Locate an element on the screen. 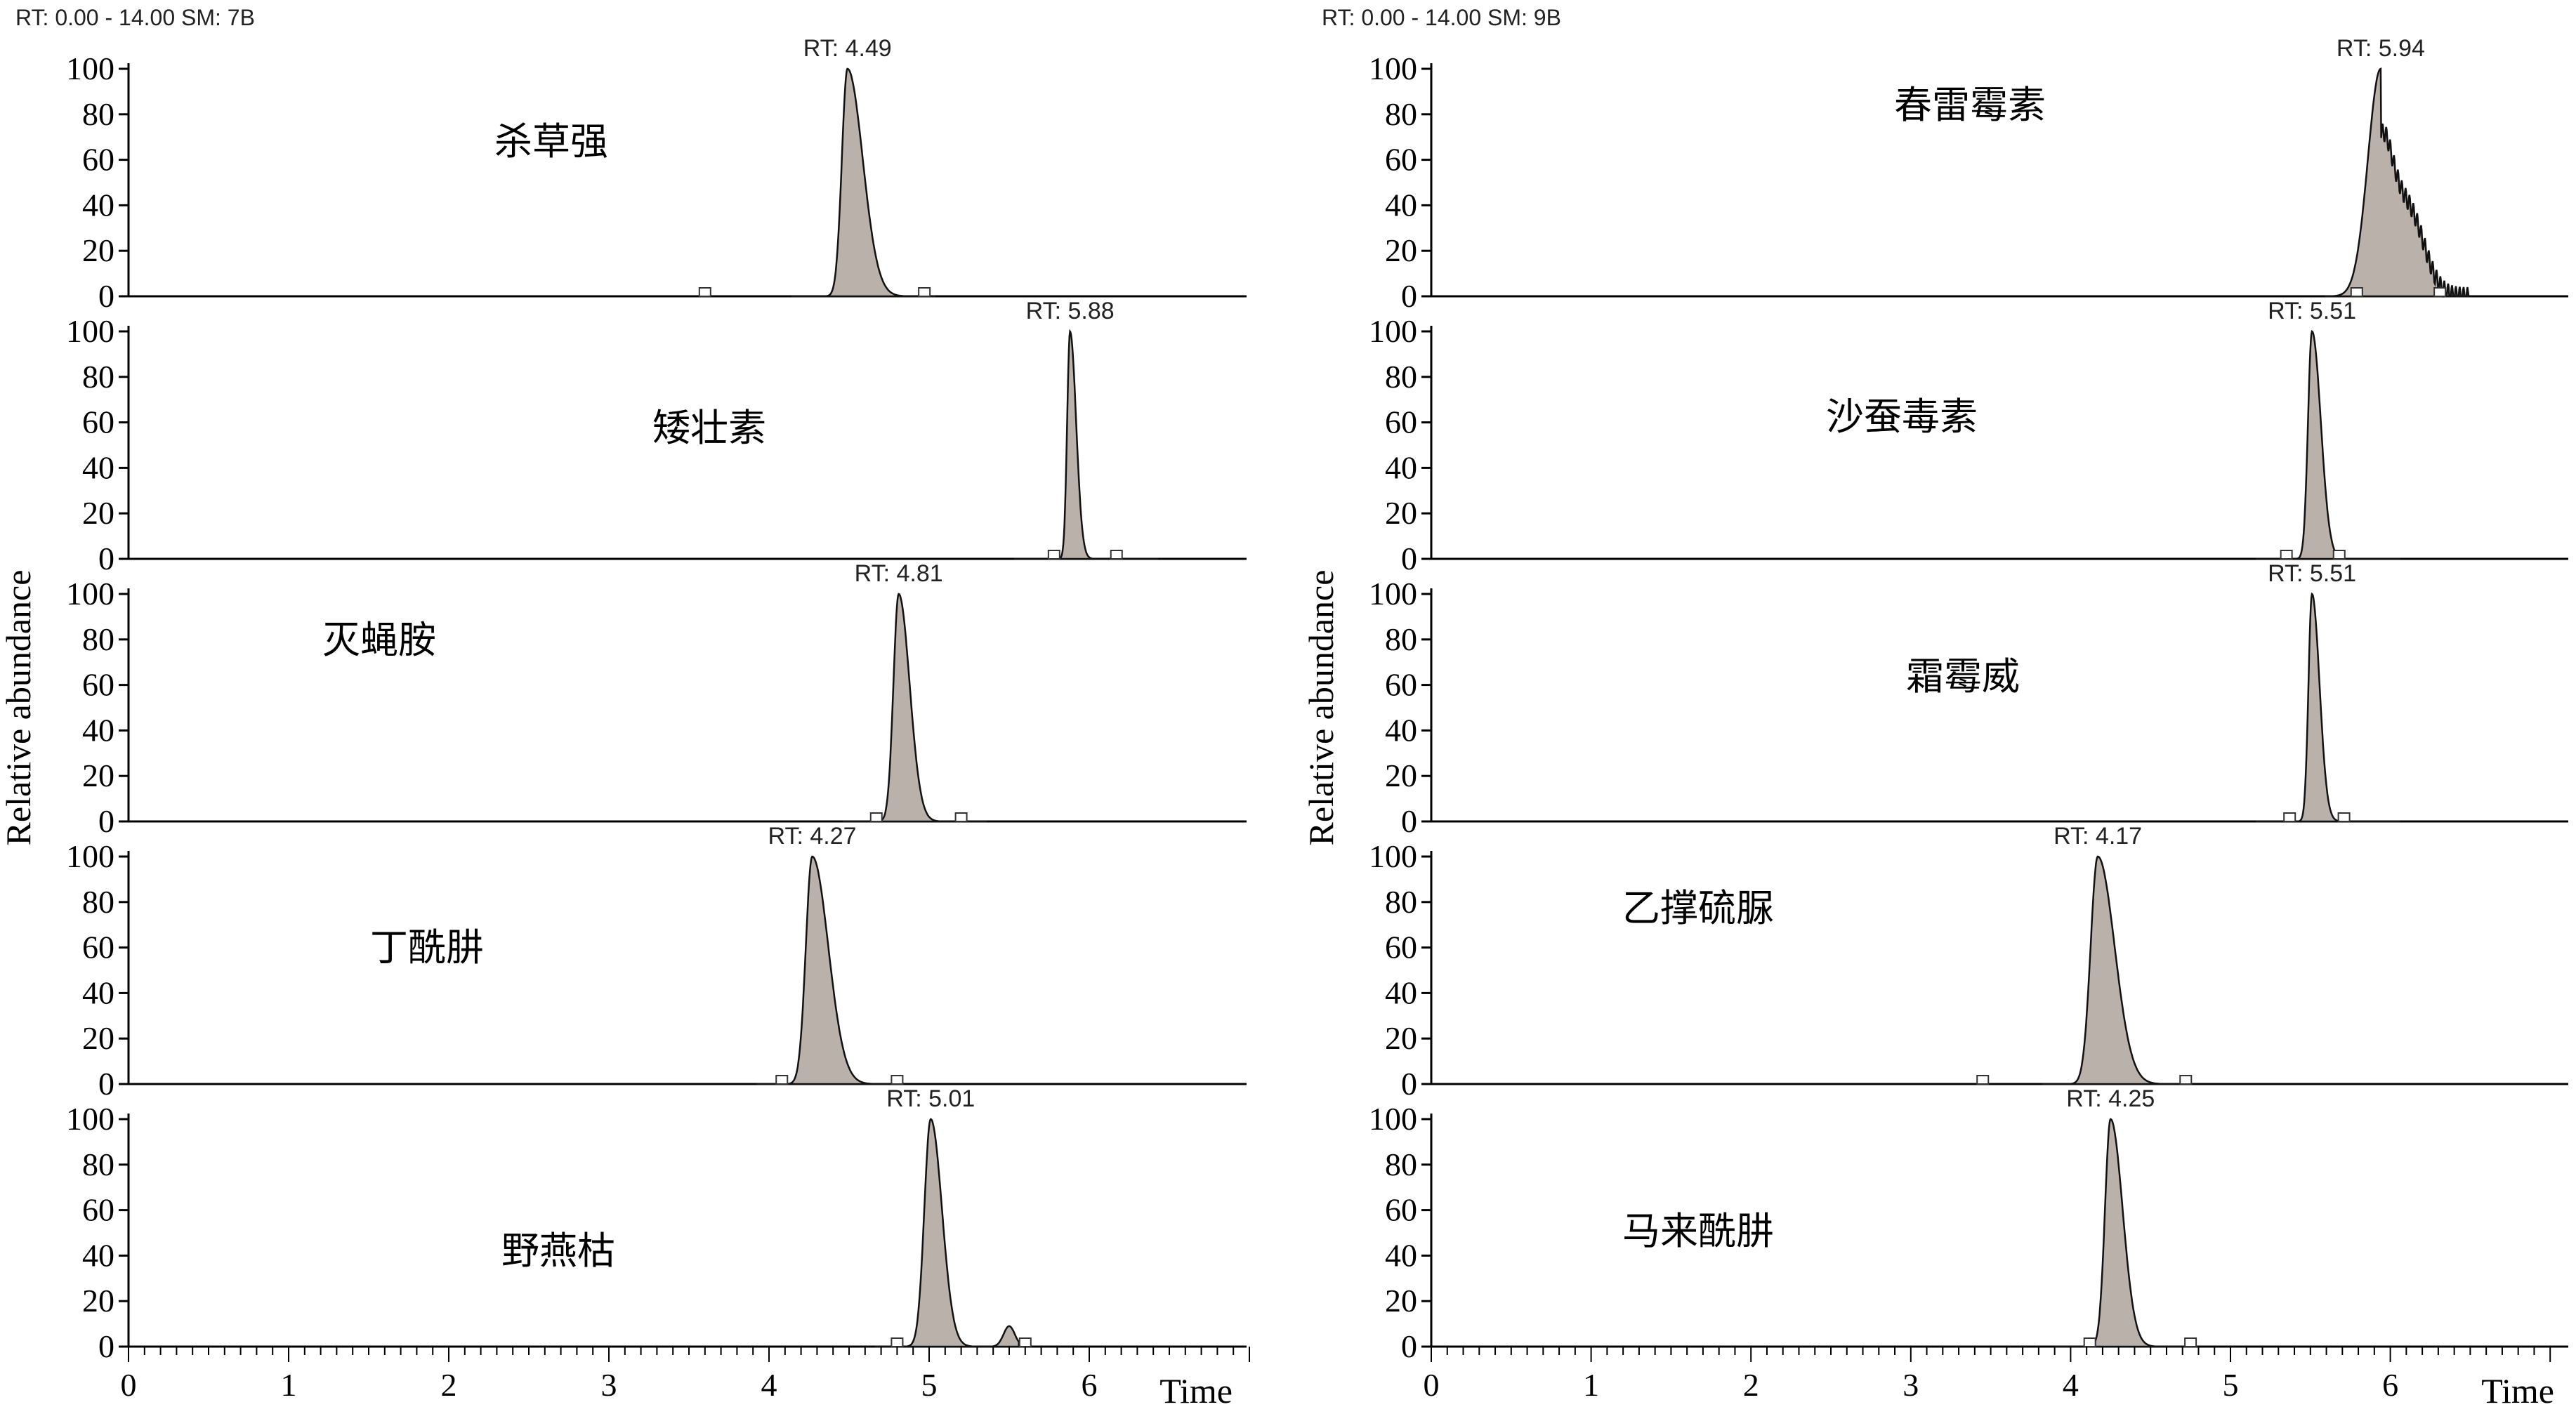  compound-name: 霜霉威 is located at coordinates (1963, 676).